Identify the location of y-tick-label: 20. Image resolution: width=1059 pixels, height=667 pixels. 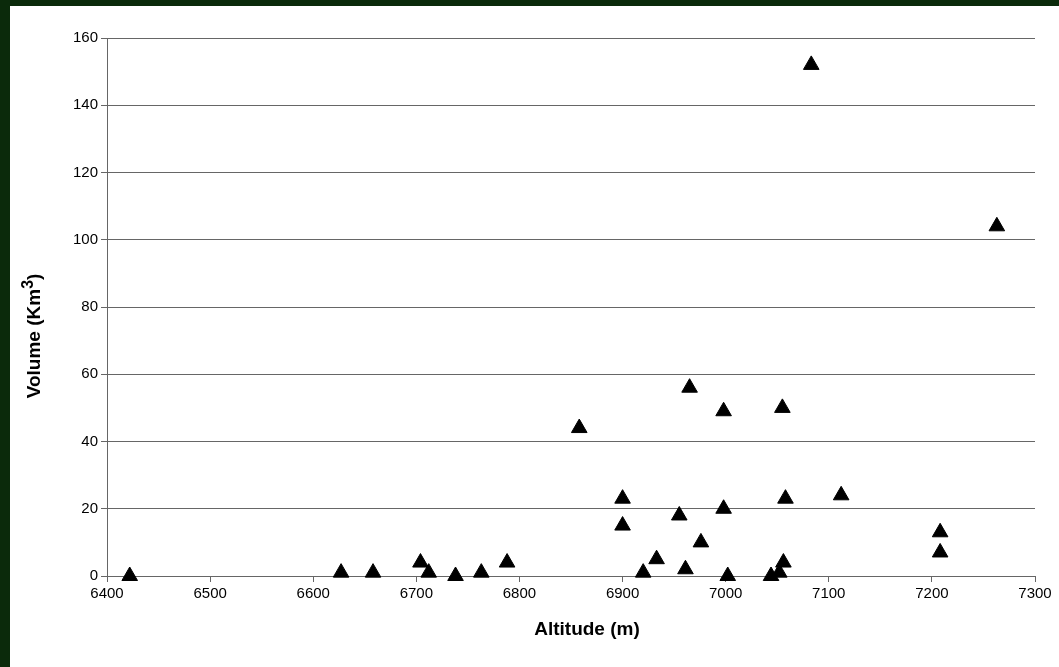
(90, 507).